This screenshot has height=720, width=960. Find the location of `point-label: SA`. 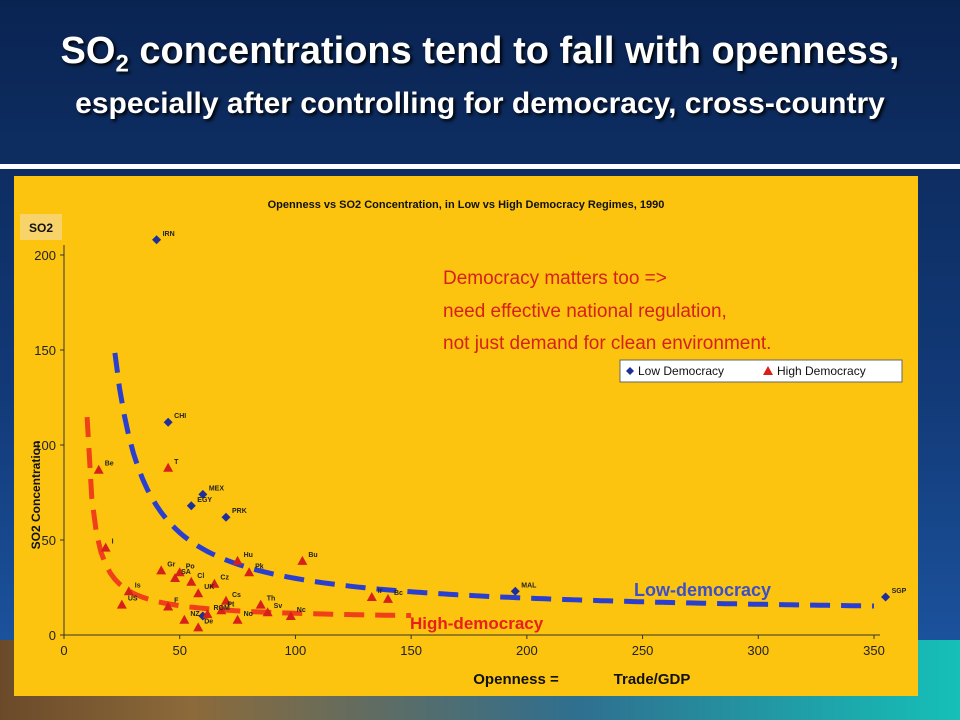

point-label: SA is located at coordinates (186, 572).